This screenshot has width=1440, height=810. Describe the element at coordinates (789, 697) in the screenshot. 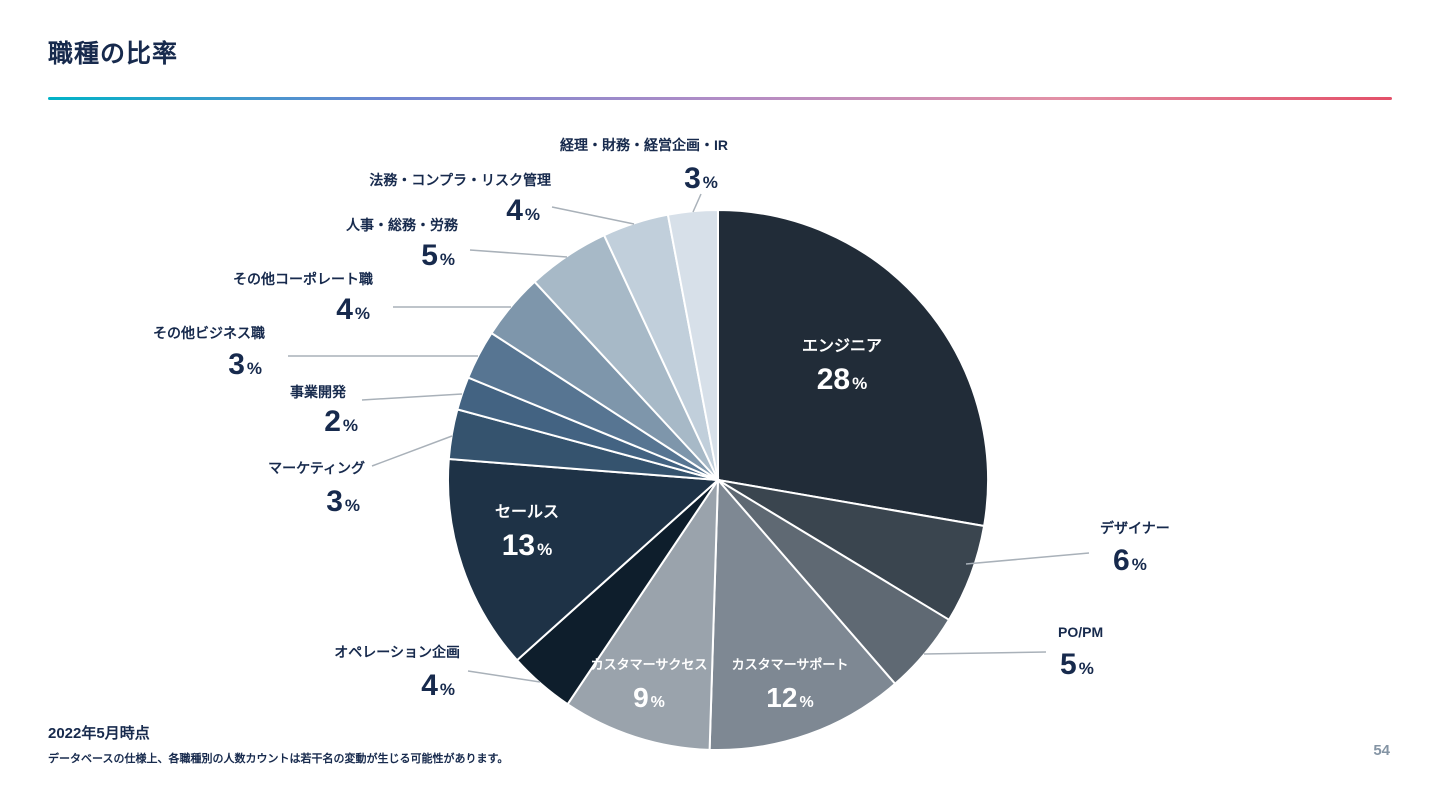

I see `slice-value-3: 12%` at that location.